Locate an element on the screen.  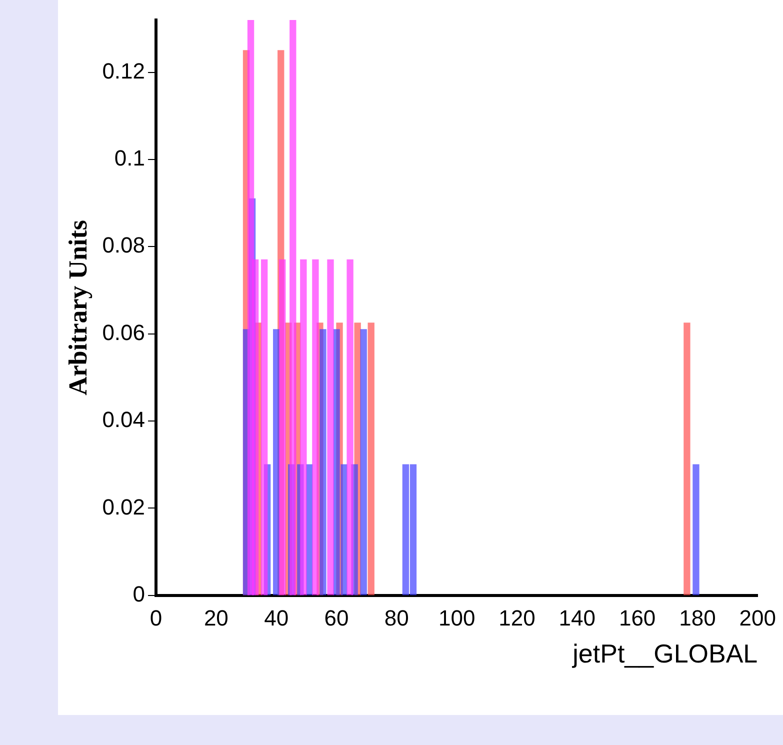
x-tick-label: 100 is located at coordinates (457, 618).